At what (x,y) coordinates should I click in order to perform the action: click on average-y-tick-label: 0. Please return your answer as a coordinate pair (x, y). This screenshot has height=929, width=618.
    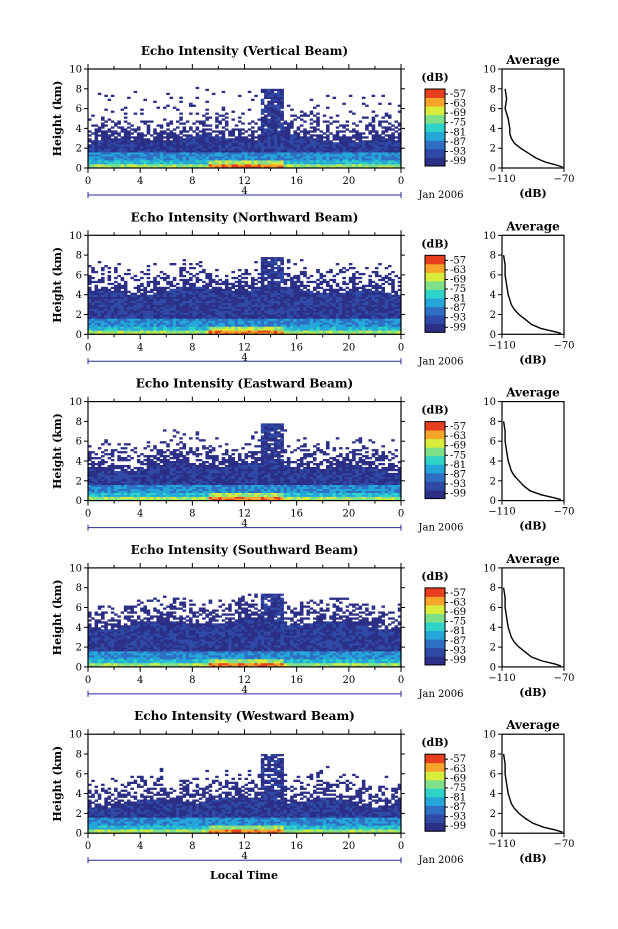
    Looking at the image, I should click on (493, 335).